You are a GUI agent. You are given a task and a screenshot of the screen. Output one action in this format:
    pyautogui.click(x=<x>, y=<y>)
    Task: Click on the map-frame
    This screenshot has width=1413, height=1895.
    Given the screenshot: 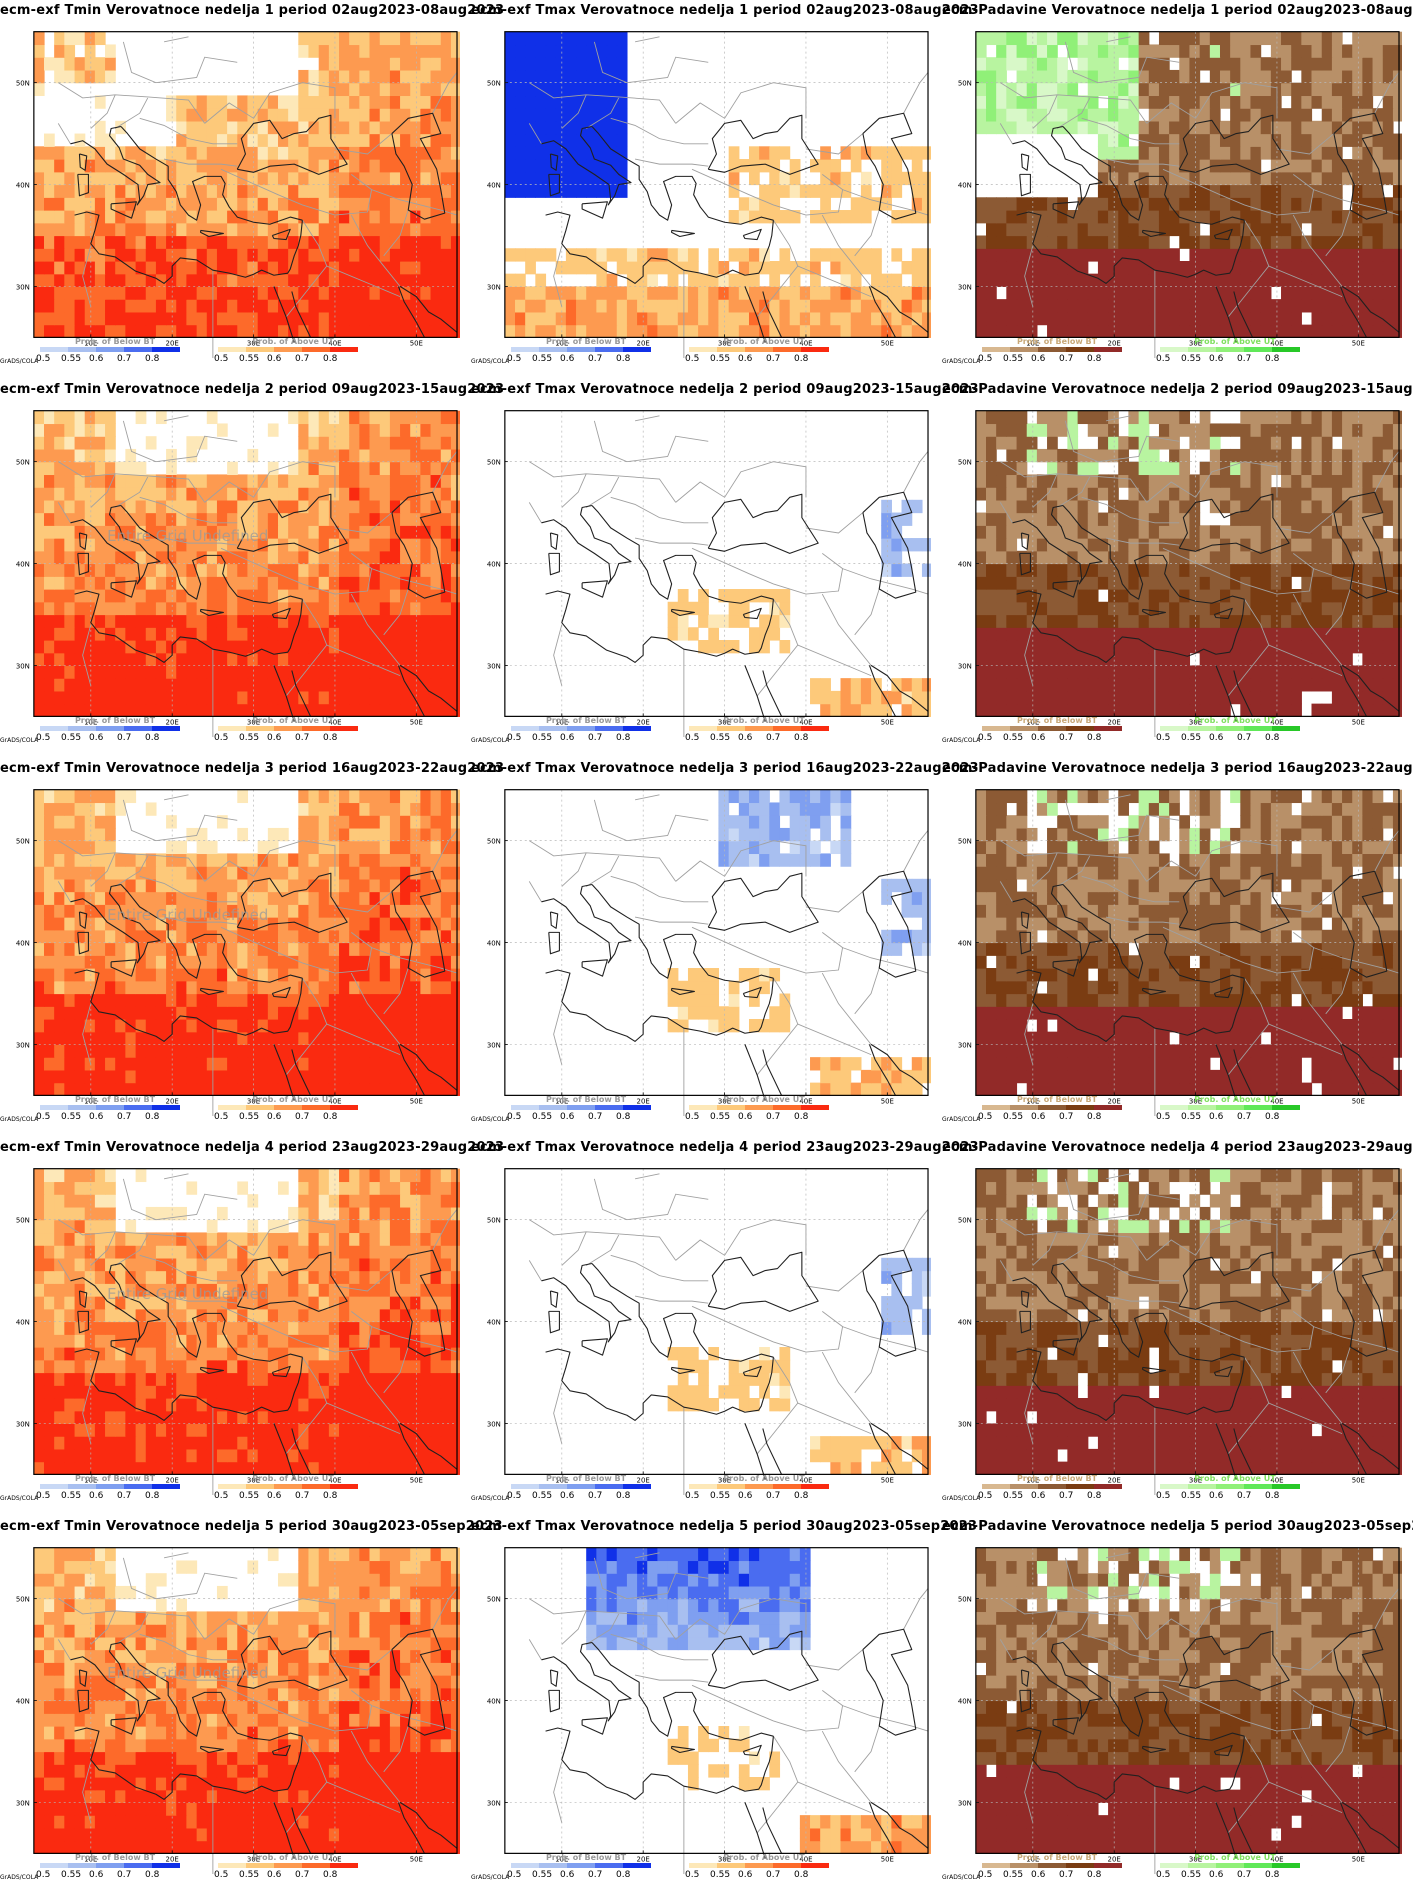 What is the action you would take?
    pyautogui.click(x=245, y=184)
    